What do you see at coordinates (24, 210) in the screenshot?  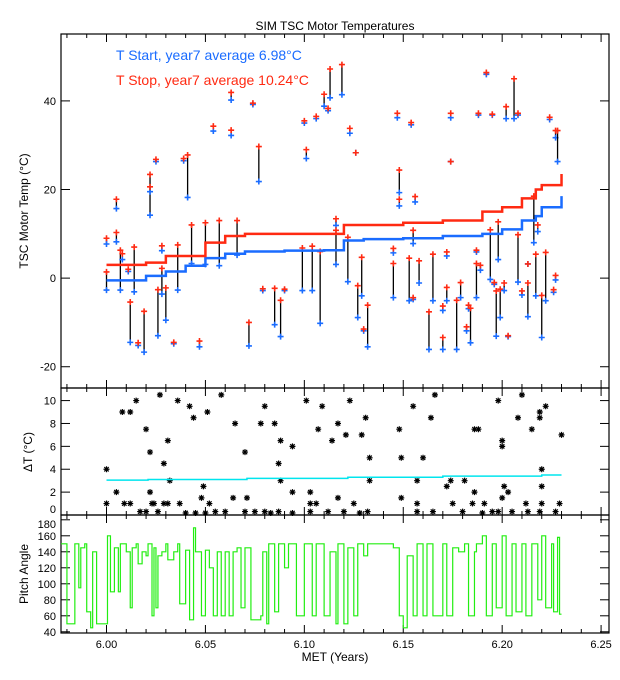 I see `y-axis-title-temperature: TSC Motor Temp (°C)` at bounding box center [24, 210].